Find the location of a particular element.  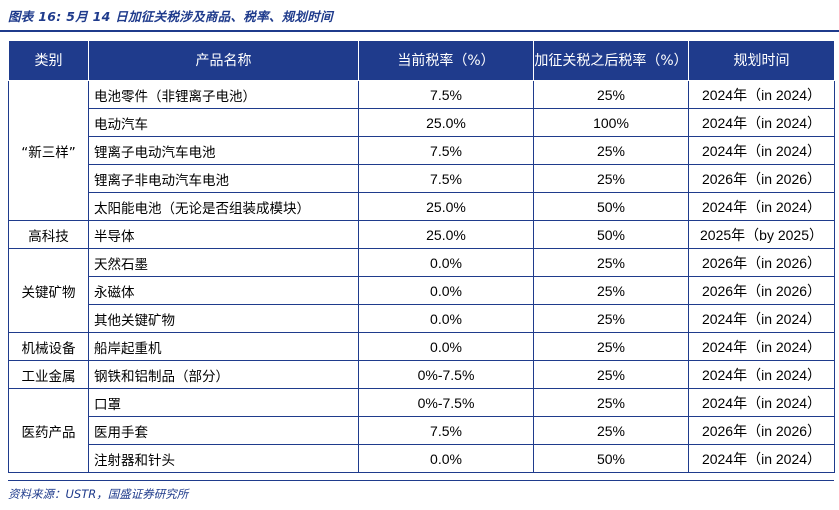

product-cell: 电动汽车 is located at coordinates (223, 122).